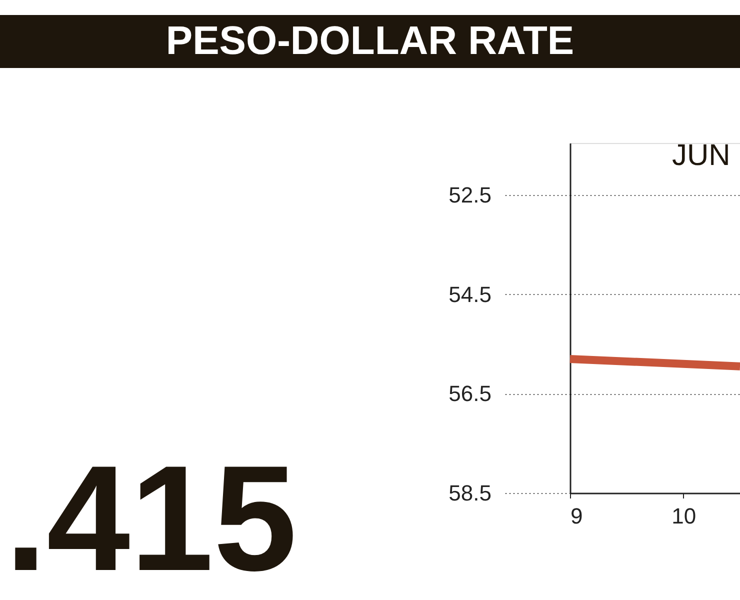 The height and width of the screenshot is (600, 740). I want to click on y-tick-label: 56.5, so click(470, 393).